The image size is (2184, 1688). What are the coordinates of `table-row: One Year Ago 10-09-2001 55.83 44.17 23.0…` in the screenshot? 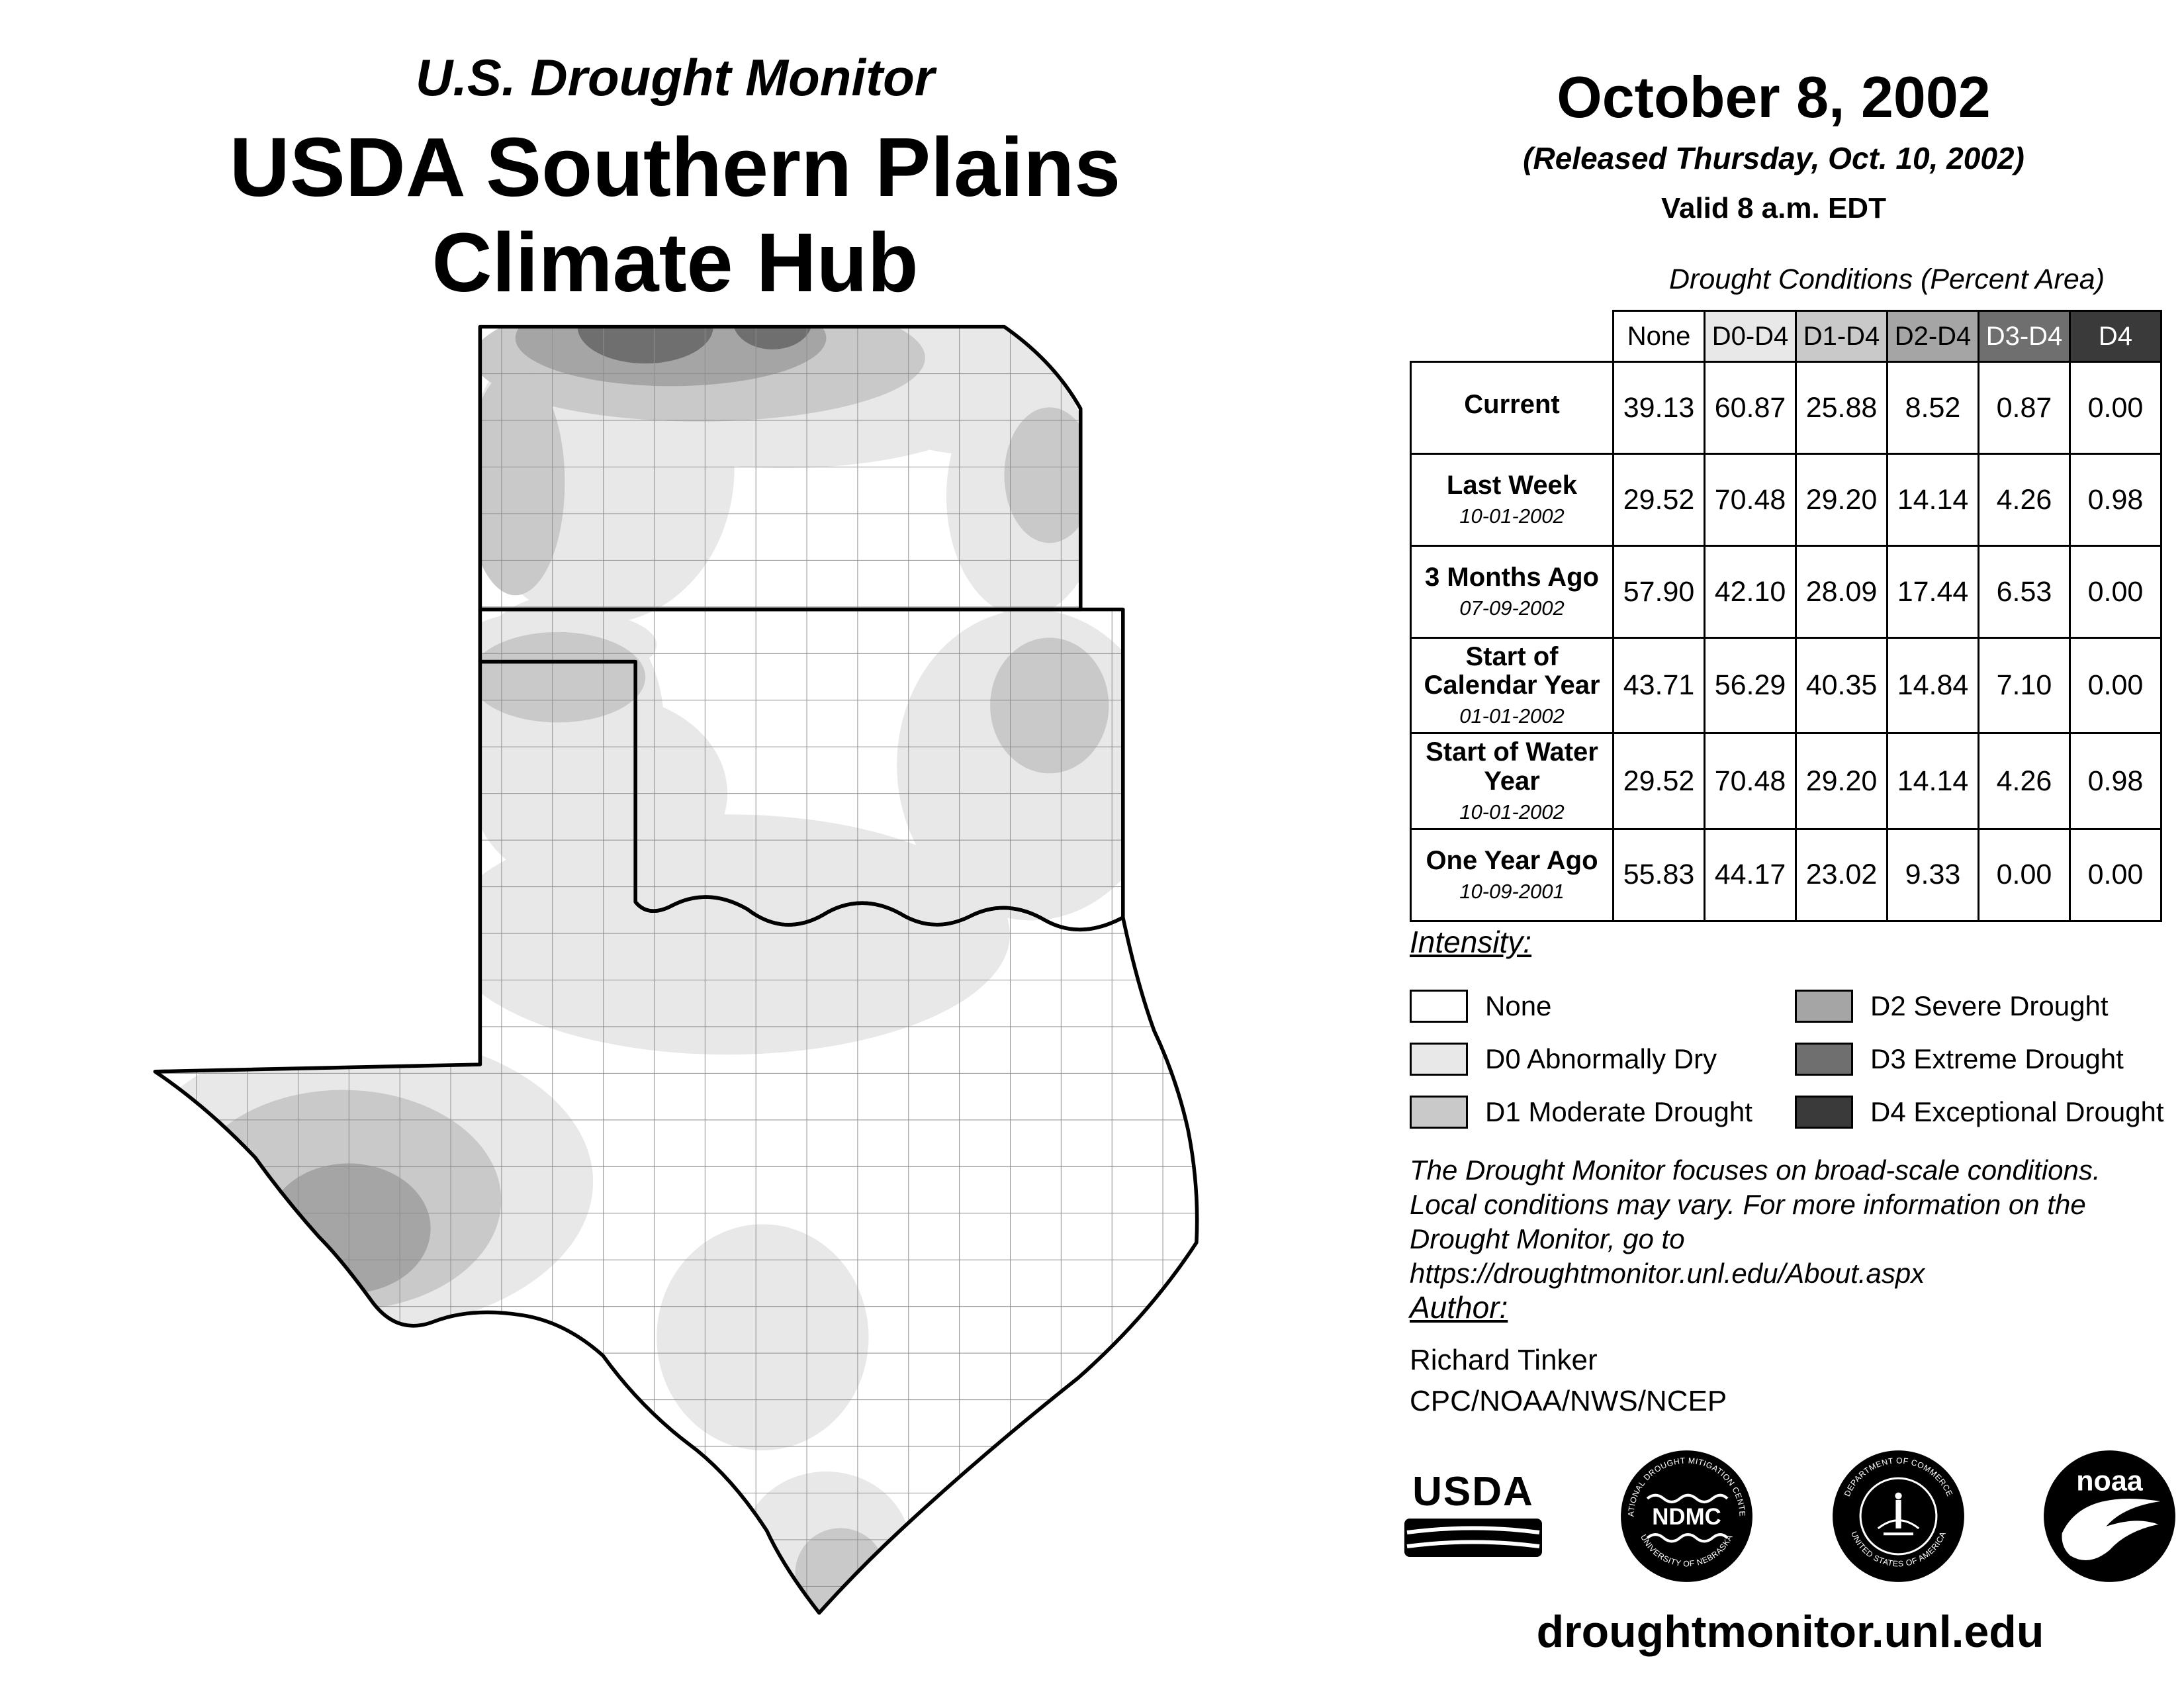 It's located at (1786, 874).